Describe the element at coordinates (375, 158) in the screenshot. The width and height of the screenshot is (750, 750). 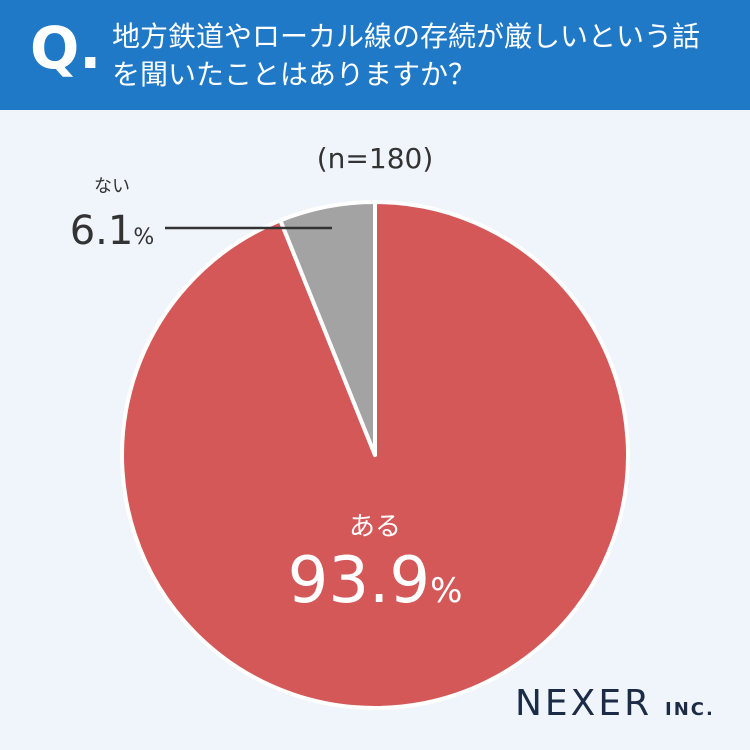
I see `sample-size: (n=180)` at that location.